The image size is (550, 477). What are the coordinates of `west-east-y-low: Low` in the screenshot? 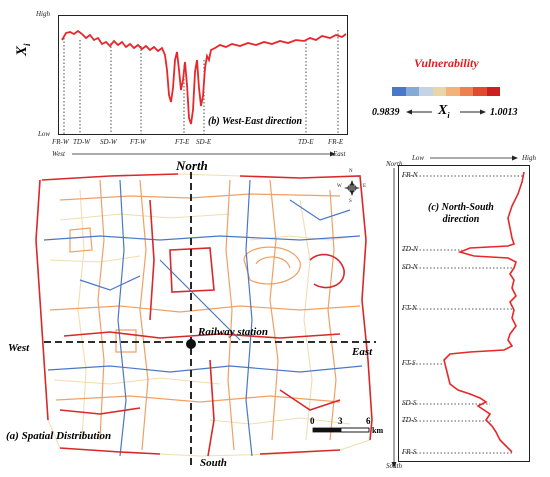 It's located at (44, 134).